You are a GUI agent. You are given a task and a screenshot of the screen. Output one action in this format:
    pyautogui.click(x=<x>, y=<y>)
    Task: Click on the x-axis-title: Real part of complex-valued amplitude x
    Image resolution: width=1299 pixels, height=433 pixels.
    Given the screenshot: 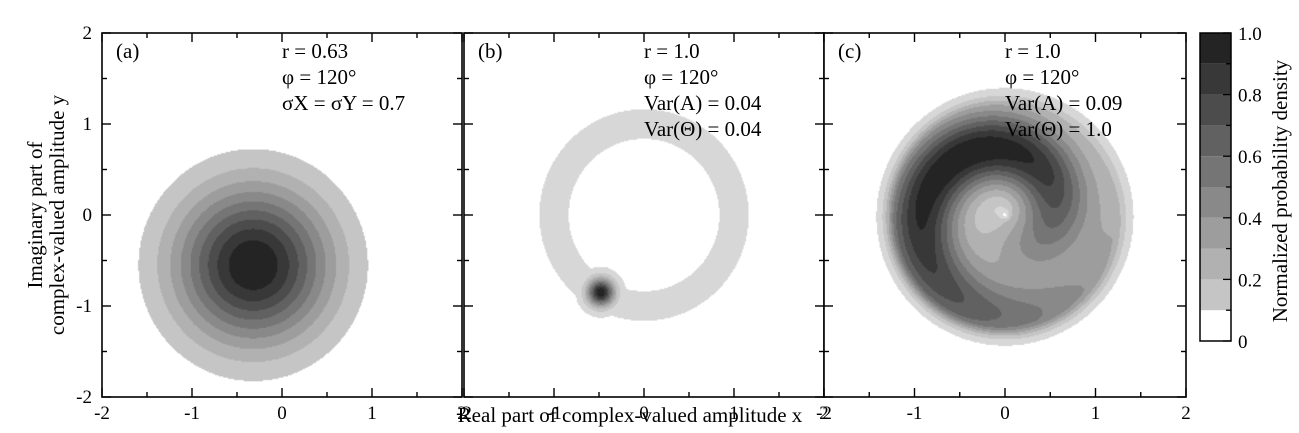 What is the action you would take?
    pyautogui.click(x=630, y=415)
    